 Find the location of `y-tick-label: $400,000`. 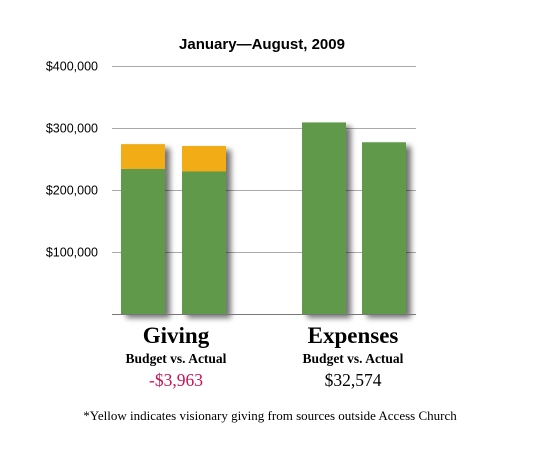

y-tick-label: $400,000 is located at coordinates (72, 67).